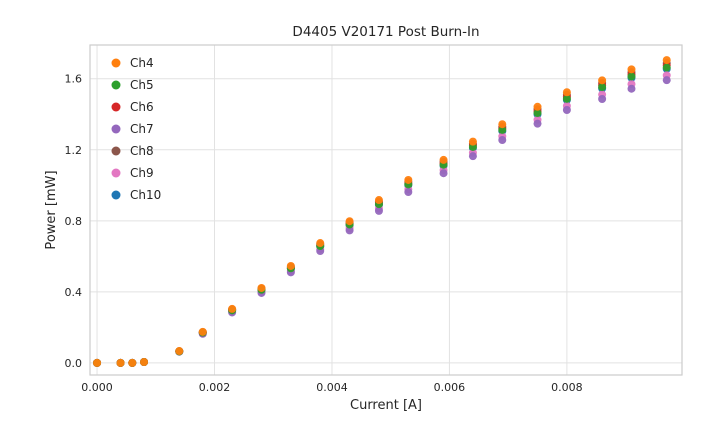  Describe the element at coordinates (142, 129) in the screenshot. I see `legend-label-ch7: Ch7` at that location.